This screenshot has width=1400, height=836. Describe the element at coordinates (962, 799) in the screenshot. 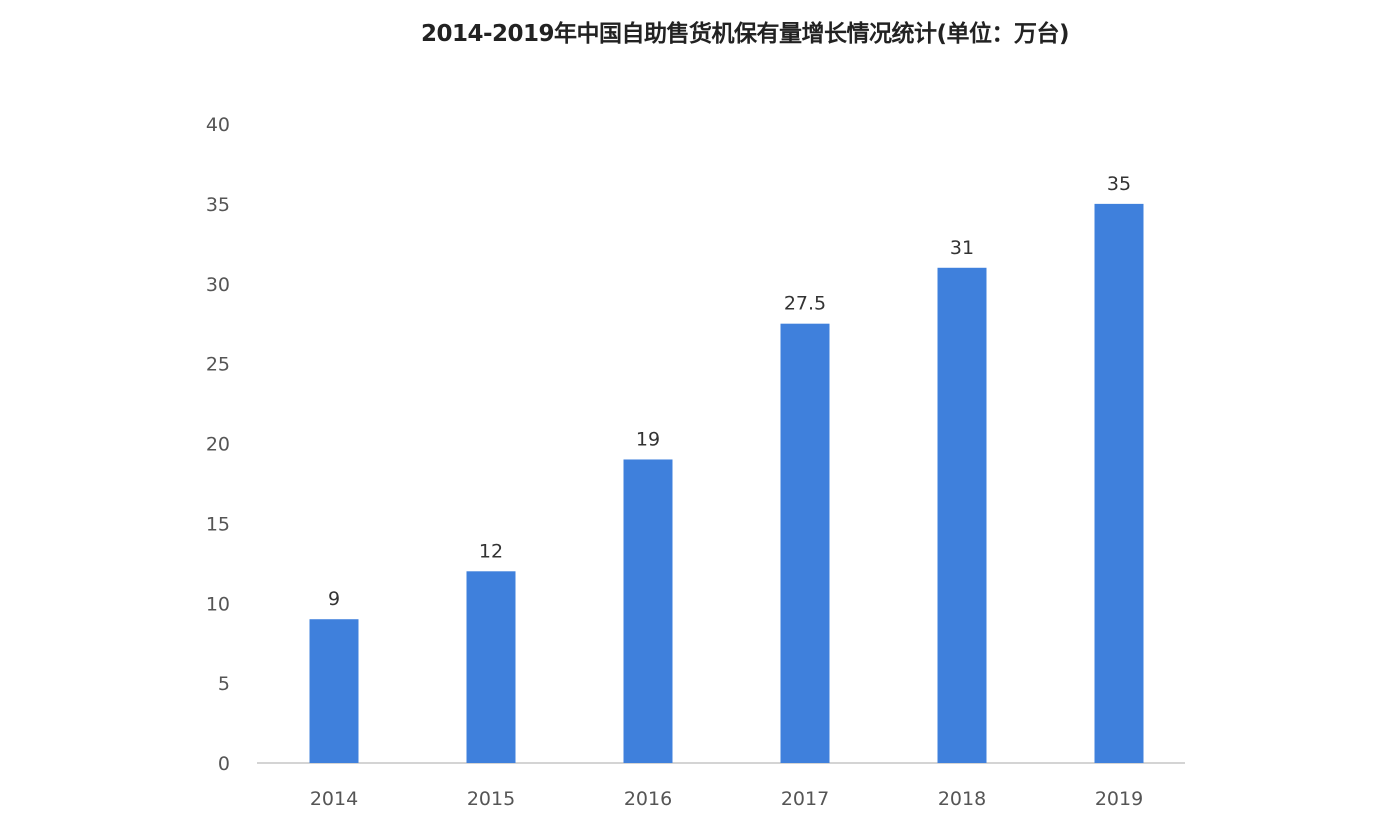

I see `x-tick-label: 2018` at that location.